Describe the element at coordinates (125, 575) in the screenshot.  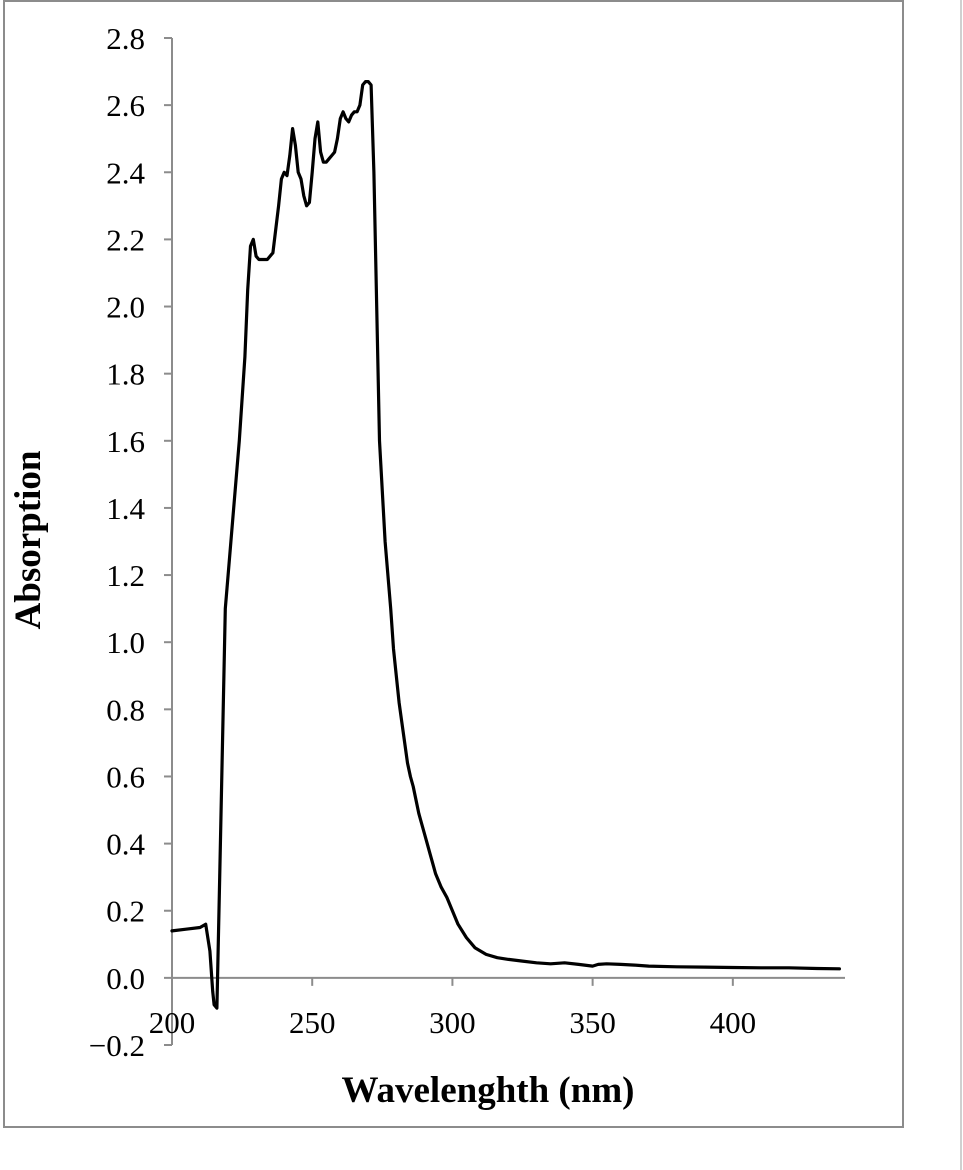
I see `y-tick-label: 1.2` at that location.